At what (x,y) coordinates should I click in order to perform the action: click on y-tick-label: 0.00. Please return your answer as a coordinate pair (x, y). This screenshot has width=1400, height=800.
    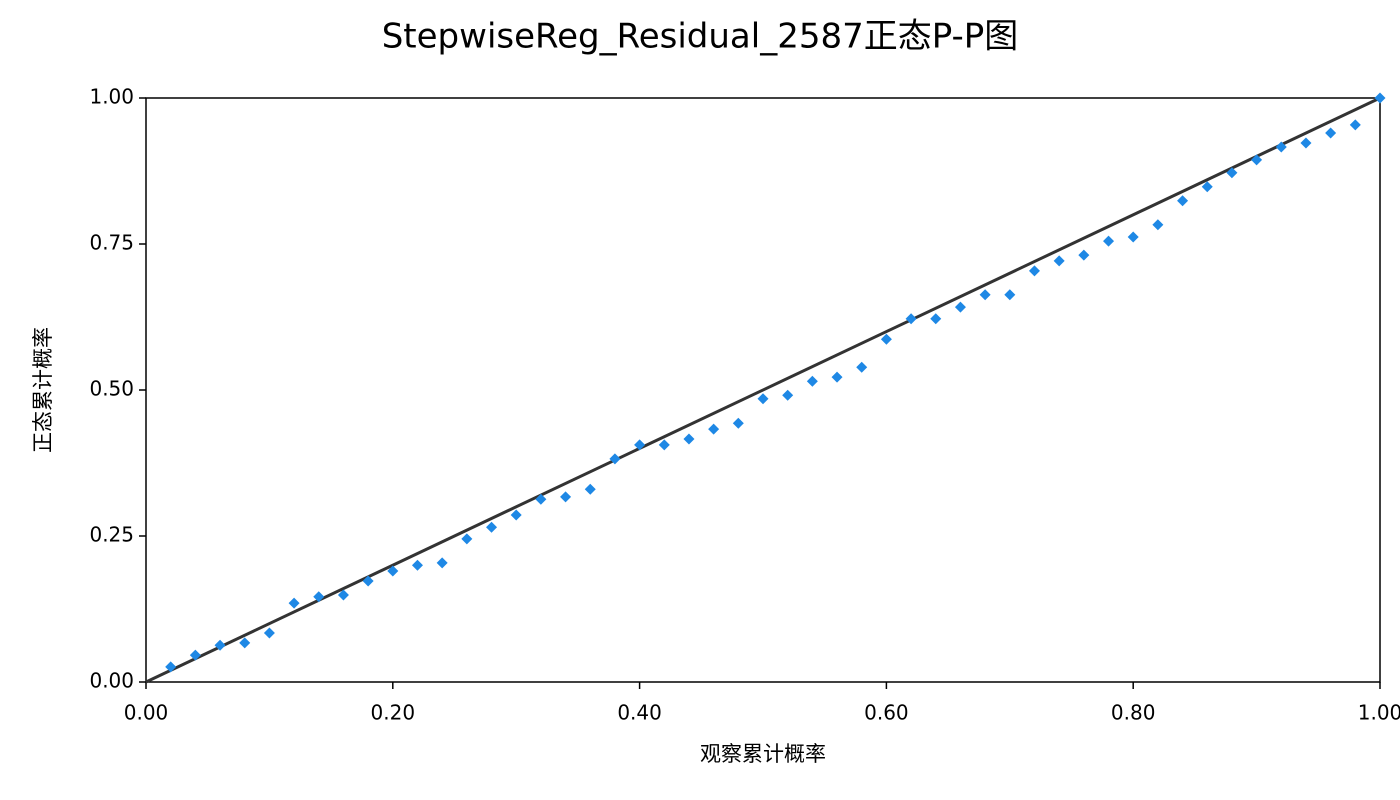
    Looking at the image, I should click on (111, 681).